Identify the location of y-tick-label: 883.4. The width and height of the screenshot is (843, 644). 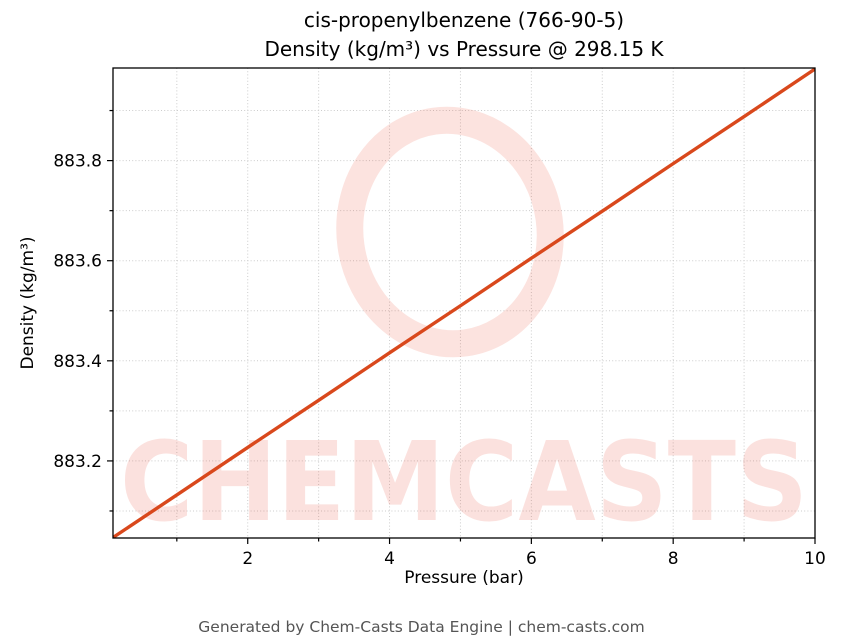
(77, 362).